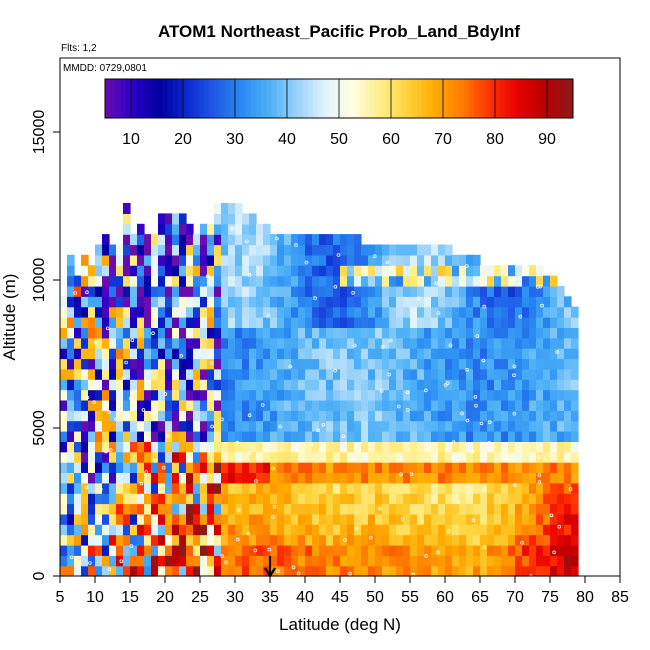  Describe the element at coordinates (39, 428) in the screenshot. I see `y-tick-label: 5000` at that location.